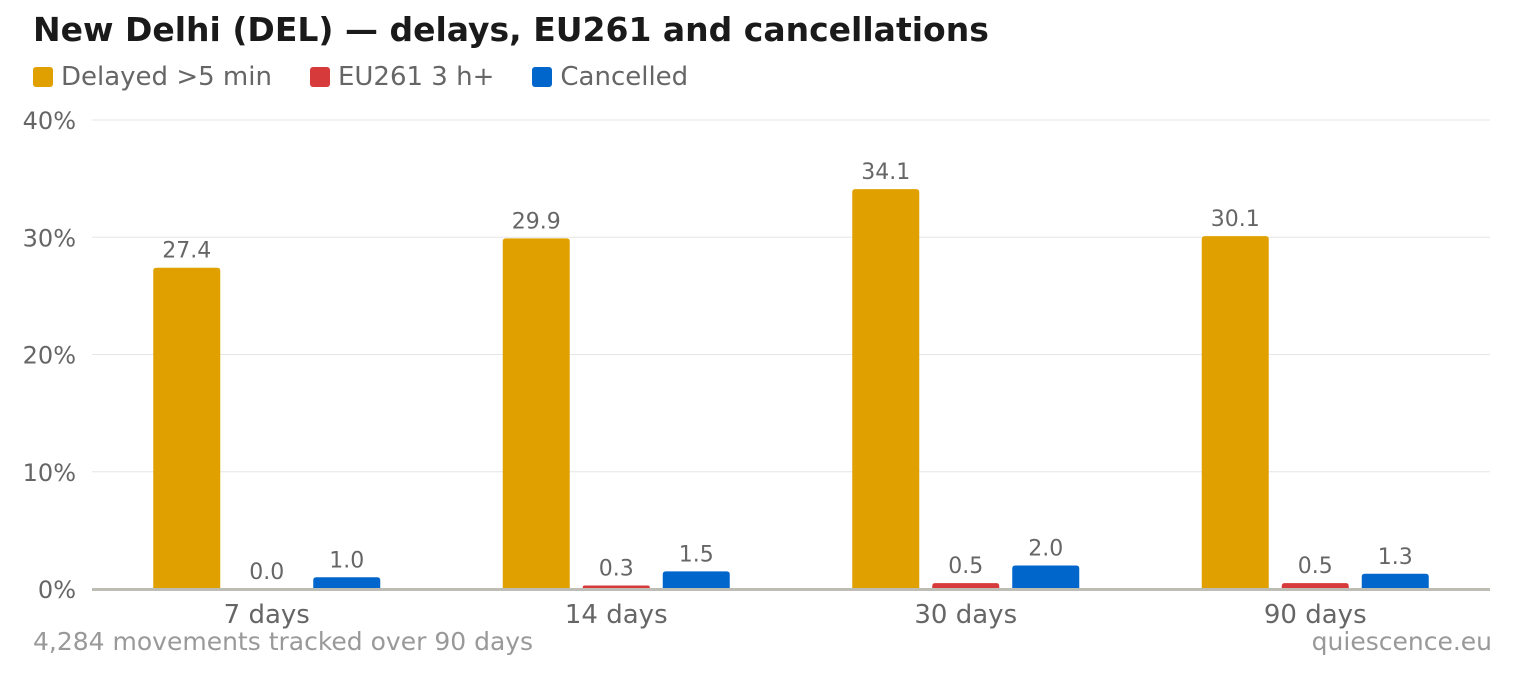  What do you see at coordinates (1235, 219) in the screenshot?
I see `data-label-delayed: 30.1` at bounding box center [1235, 219].